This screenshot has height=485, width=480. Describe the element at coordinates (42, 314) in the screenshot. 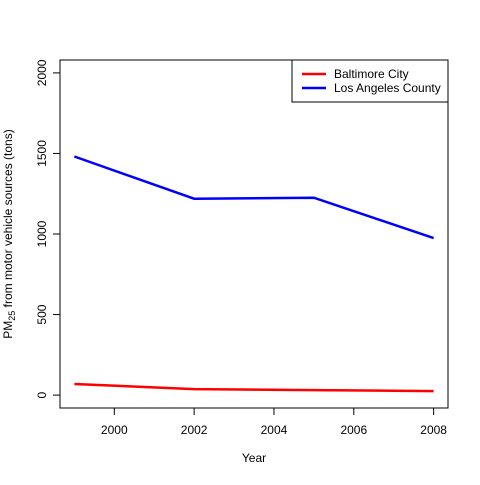

I see `y-tick-label: 500` at that location.